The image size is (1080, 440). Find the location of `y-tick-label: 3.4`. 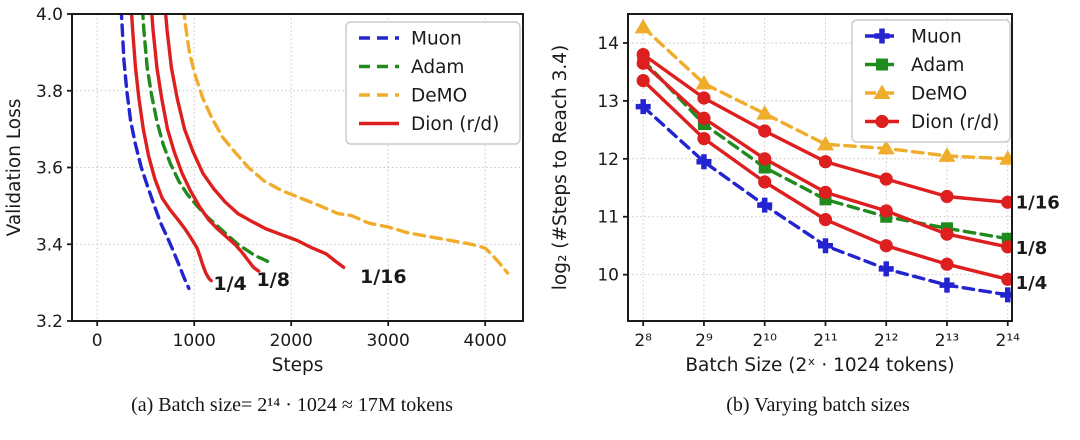

y-tick-label: 3.4 is located at coordinates (49, 245).